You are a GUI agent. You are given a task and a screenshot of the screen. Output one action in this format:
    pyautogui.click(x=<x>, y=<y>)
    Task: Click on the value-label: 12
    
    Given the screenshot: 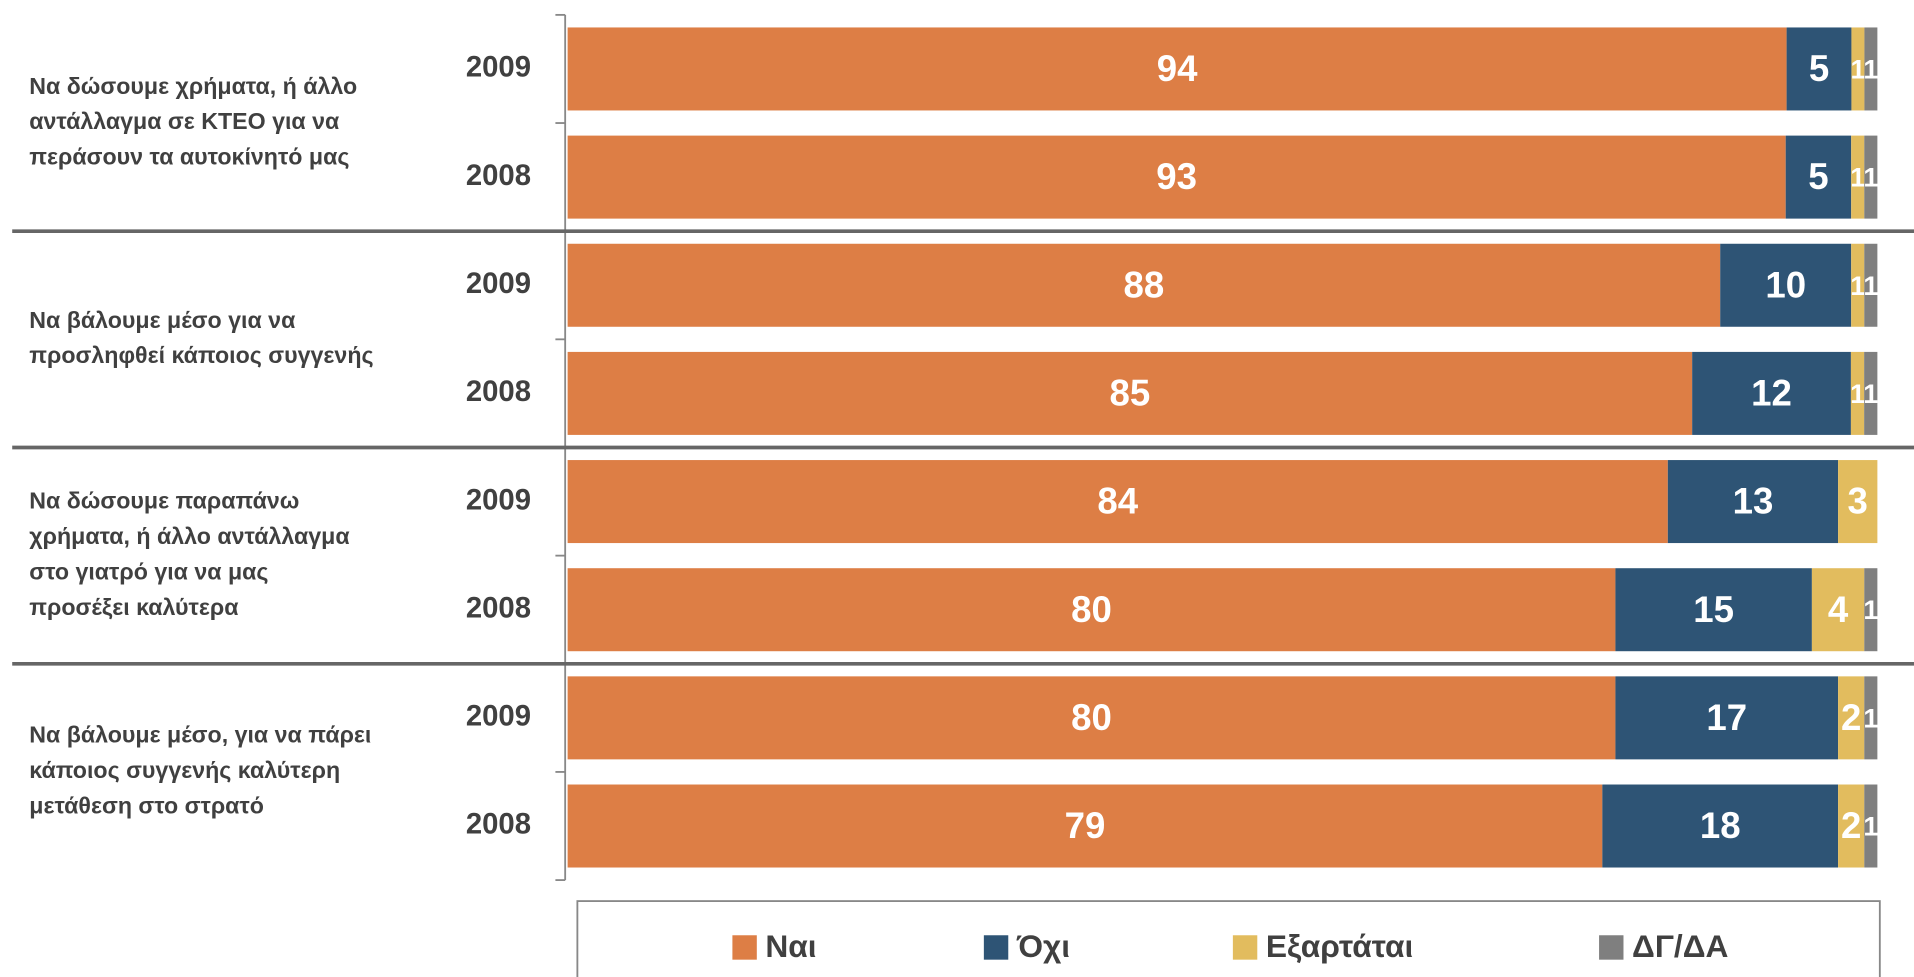 What is the action you would take?
    pyautogui.click(x=1771, y=393)
    